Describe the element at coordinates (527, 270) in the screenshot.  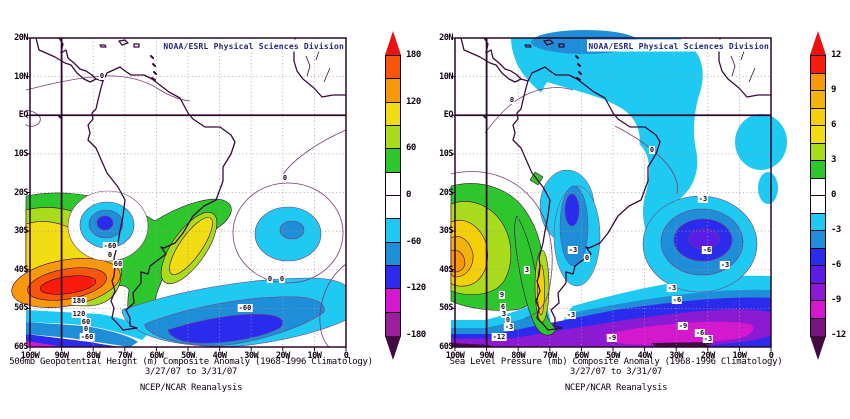
I see `contour-value-label: 3` at that location.